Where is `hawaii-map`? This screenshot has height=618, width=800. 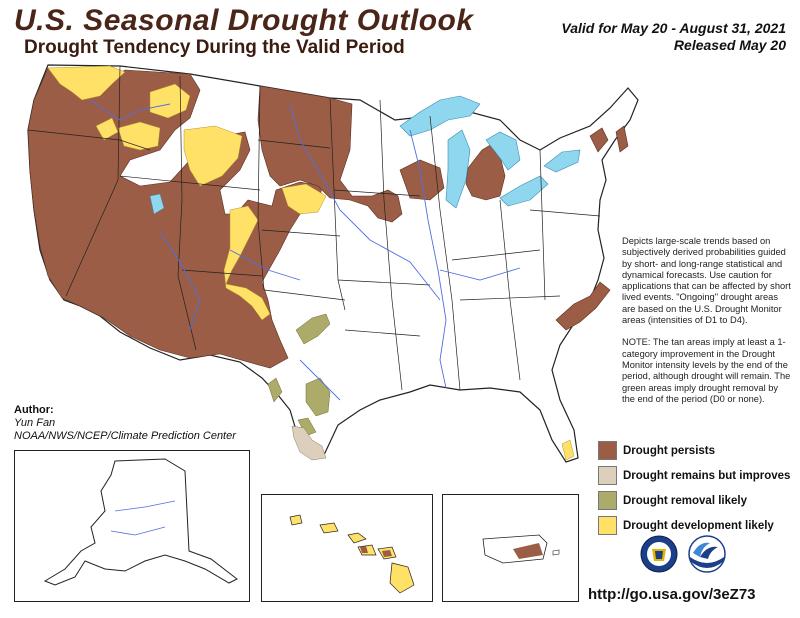 hawaii-map is located at coordinates (352, 554).